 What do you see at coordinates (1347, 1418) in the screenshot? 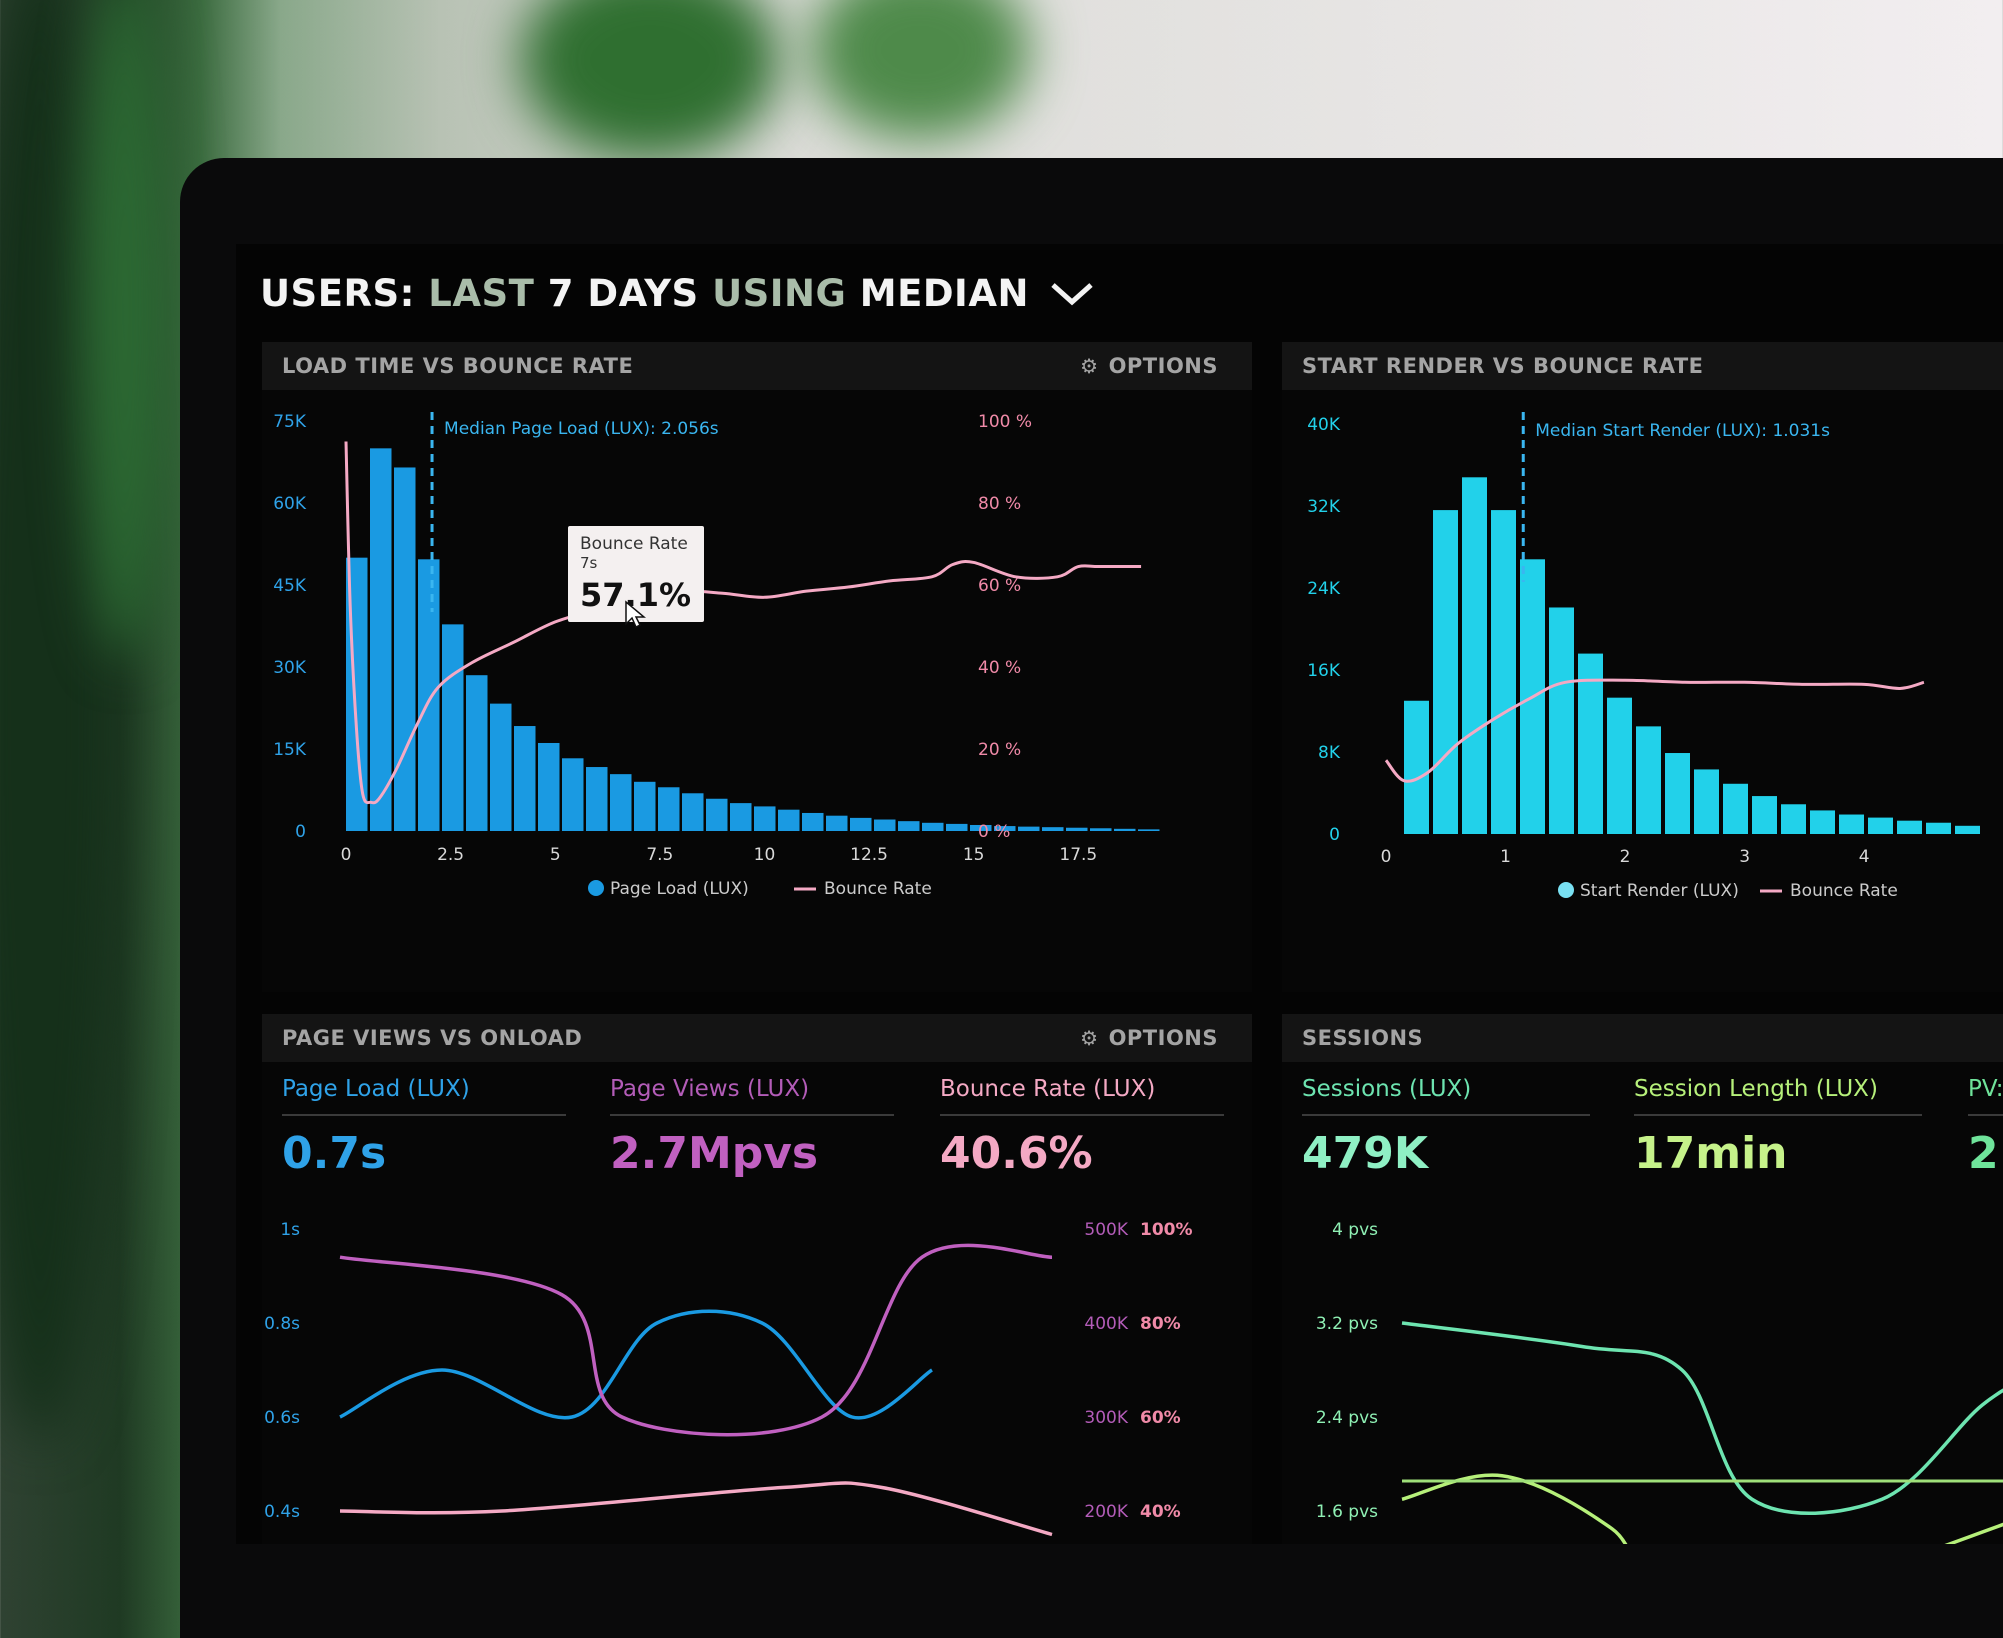
I see `y-left-tick: 2.4 pvs` at bounding box center [1347, 1418].